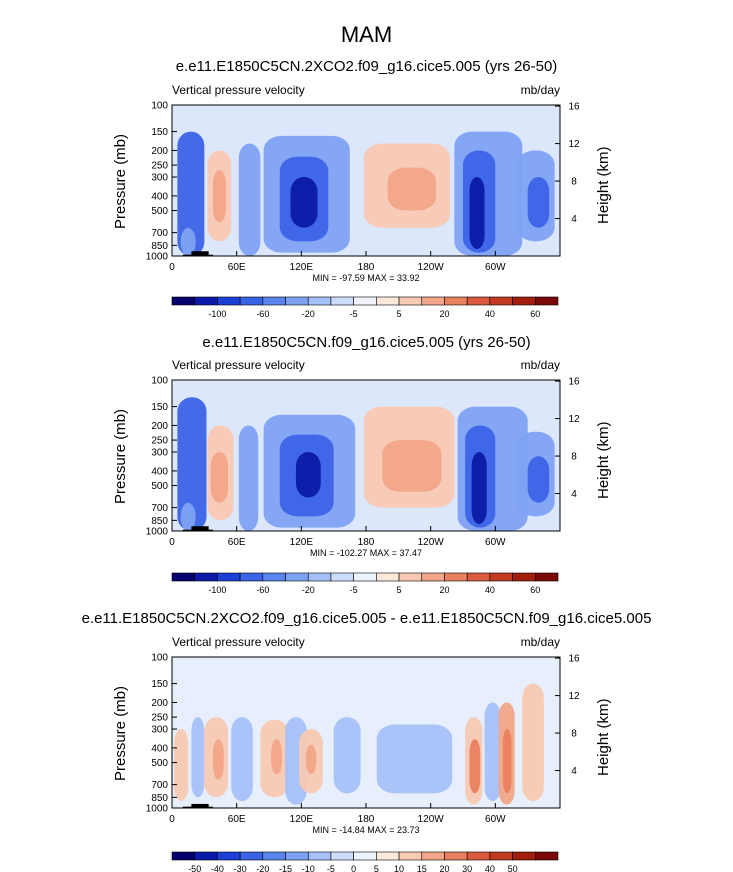 This screenshot has height=872, width=733. I want to click on x-tick-label: 60W, so click(495, 819).